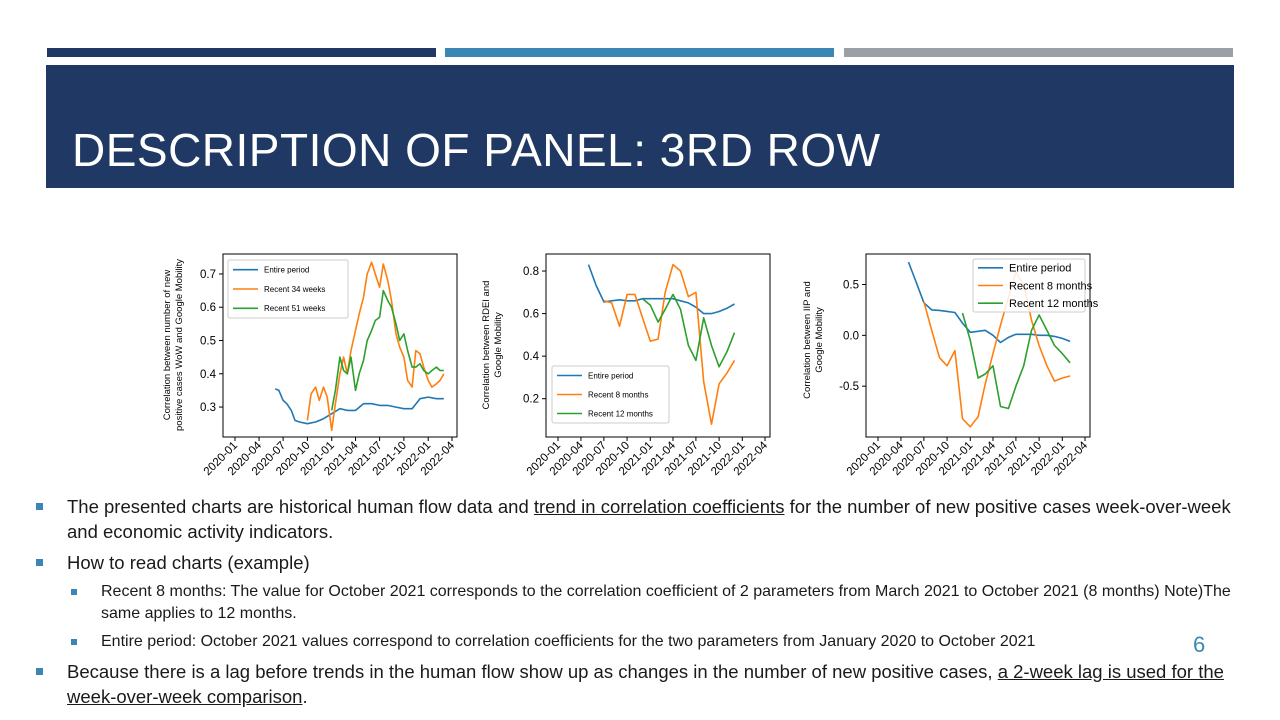 Image resolution: width=1280 pixels, height=720 pixels. What do you see at coordinates (639, 52) in the screenshot?
I see `accent-bar-mid-blue` at bounding box center [639, 52].